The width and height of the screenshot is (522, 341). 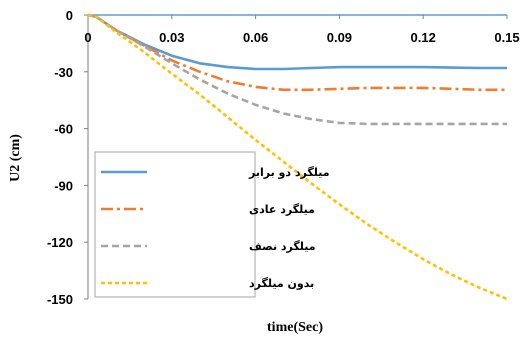 I want to click on legend-label: بدون میلگرد, so click(x=281, y=283).